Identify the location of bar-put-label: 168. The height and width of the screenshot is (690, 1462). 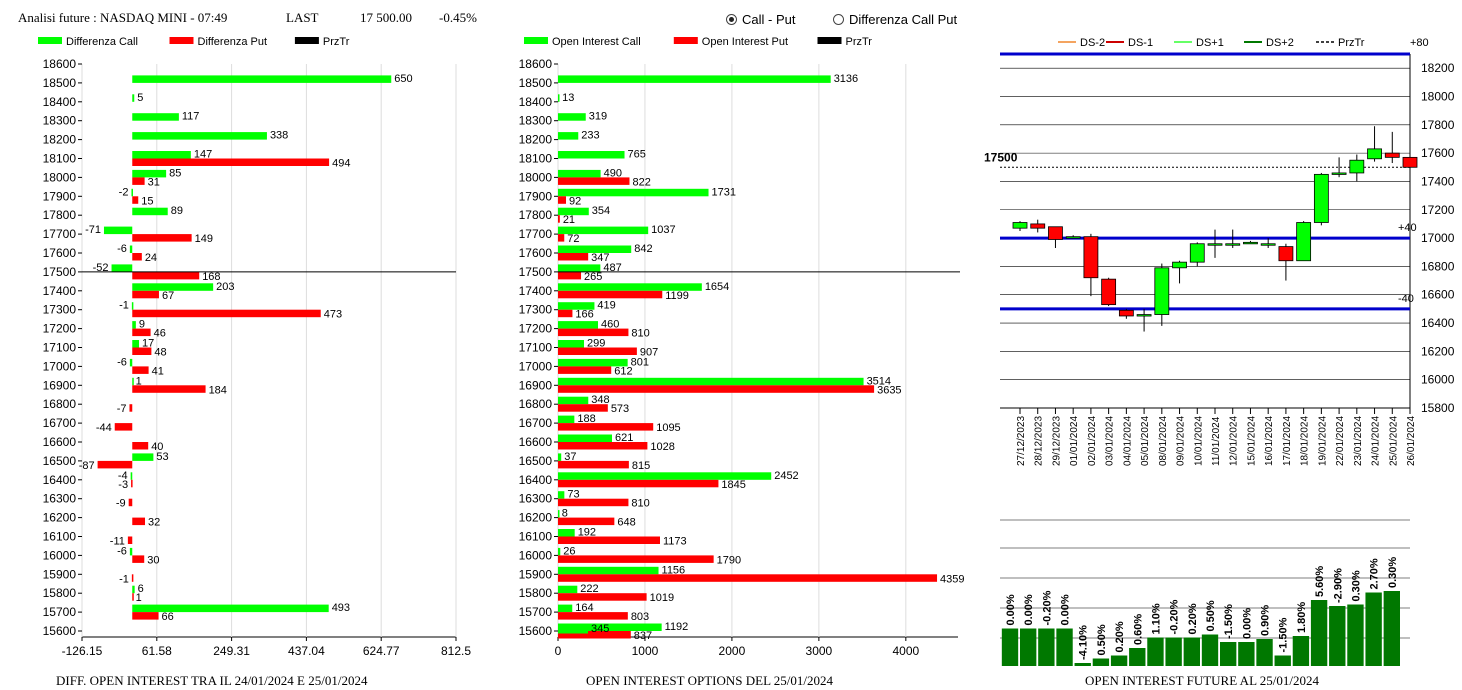
(211, 277).